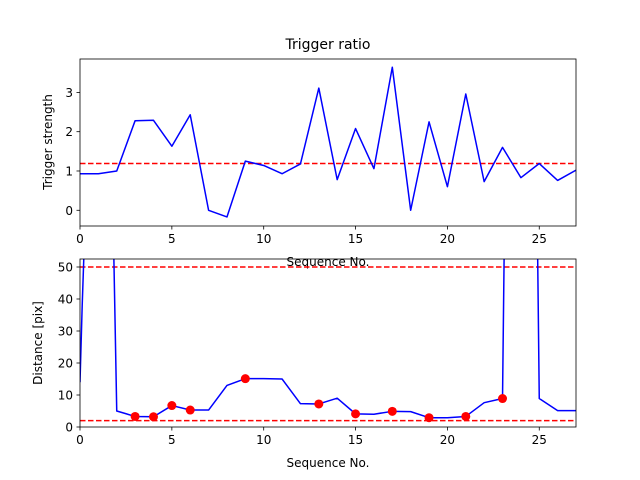 This screenshot has width=640, height=480. I want to click on top-ytick-label-1: 1, so click(69, 171).